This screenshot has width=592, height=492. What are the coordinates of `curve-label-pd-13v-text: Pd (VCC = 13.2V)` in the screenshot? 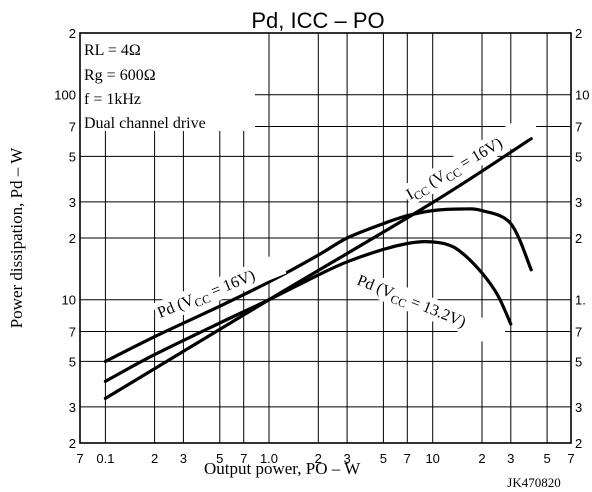 It's located at (410, 303).